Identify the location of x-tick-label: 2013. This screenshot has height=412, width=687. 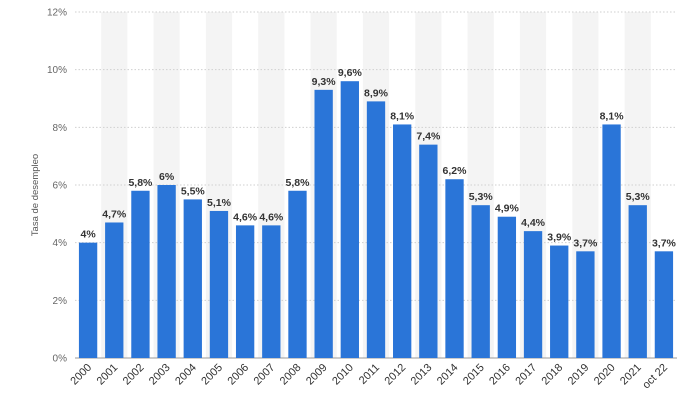
(422, 375).